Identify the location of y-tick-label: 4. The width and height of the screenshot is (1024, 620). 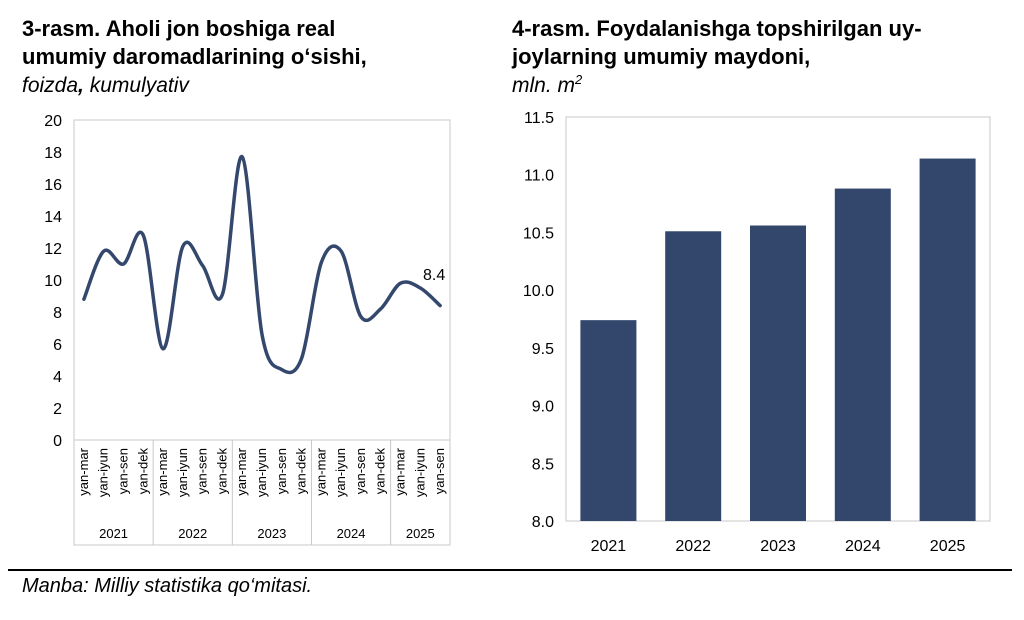
(57, 377).